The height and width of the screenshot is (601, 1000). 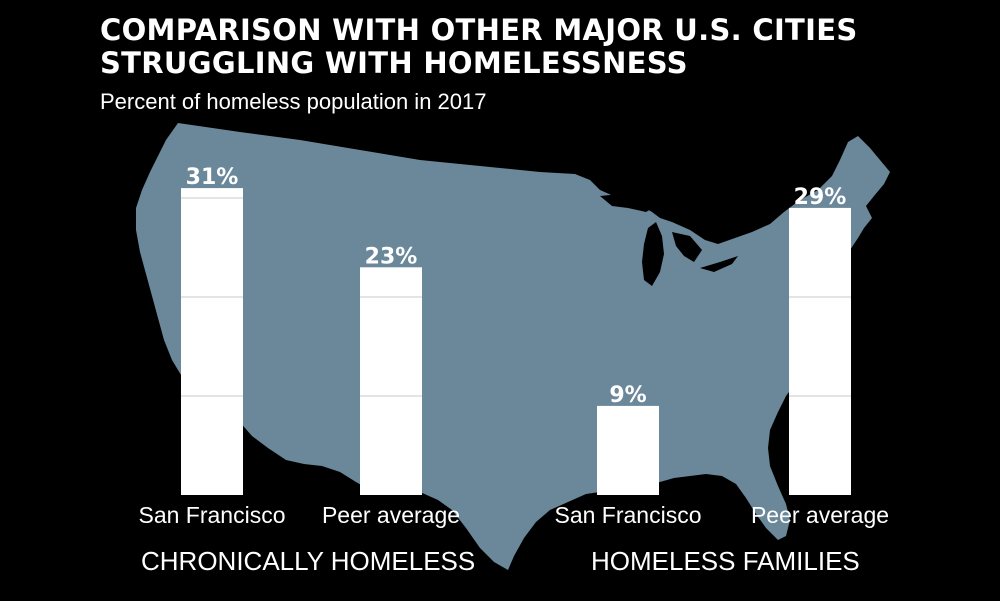 What do you see at coordinates (719, 264) in the screenshot?
I see `lake-erie-shape` at bounding box center [719, 264].